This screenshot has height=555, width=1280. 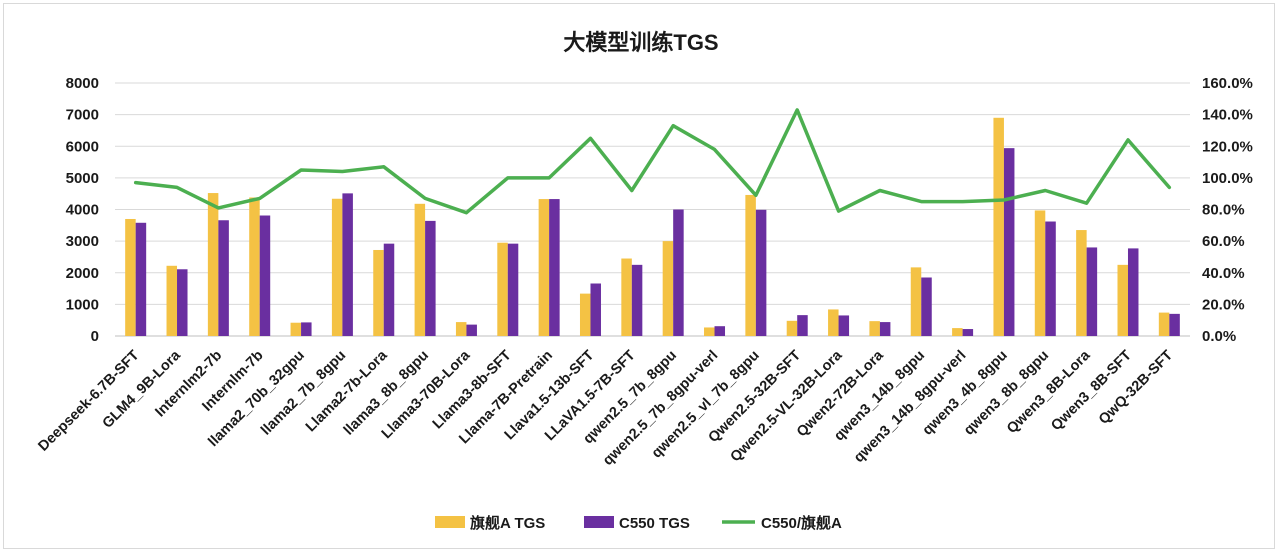 What do you see at coordinates (1227, 115) in the screenshot?
I see `y2-tick-label: 140.0%` at bounding box center [1227, 115].